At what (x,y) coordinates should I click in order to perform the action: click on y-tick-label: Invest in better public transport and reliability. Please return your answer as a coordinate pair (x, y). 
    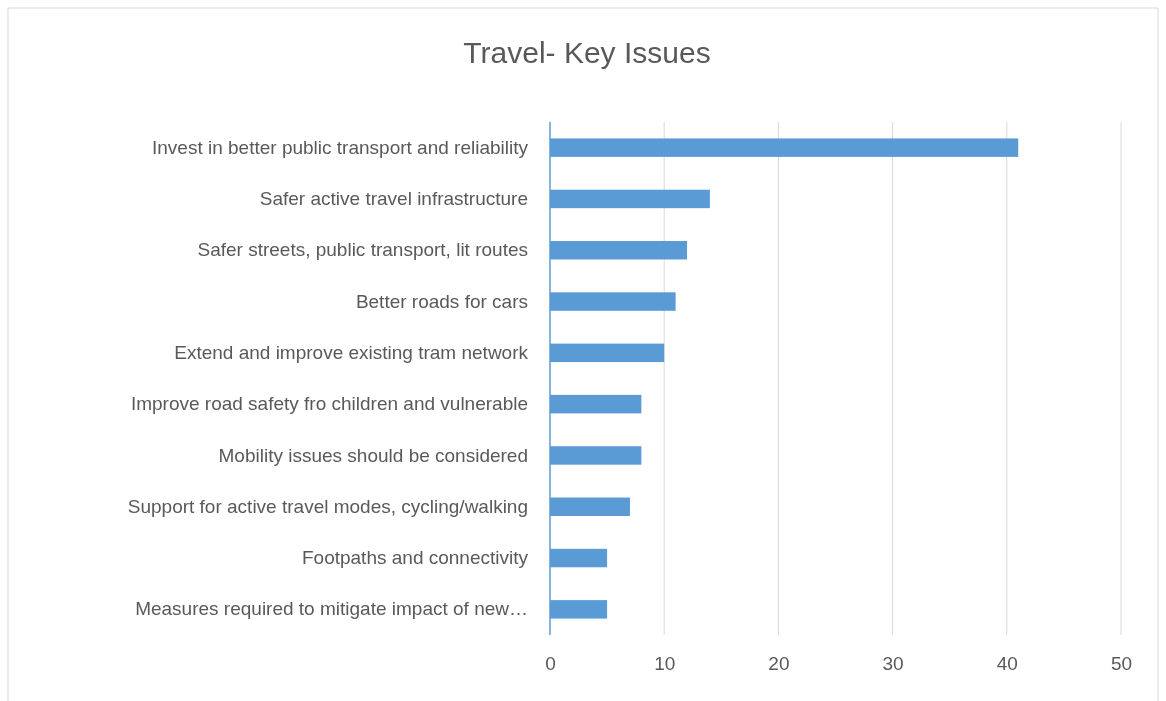
    Looking at the image, I should click on (340, 147).